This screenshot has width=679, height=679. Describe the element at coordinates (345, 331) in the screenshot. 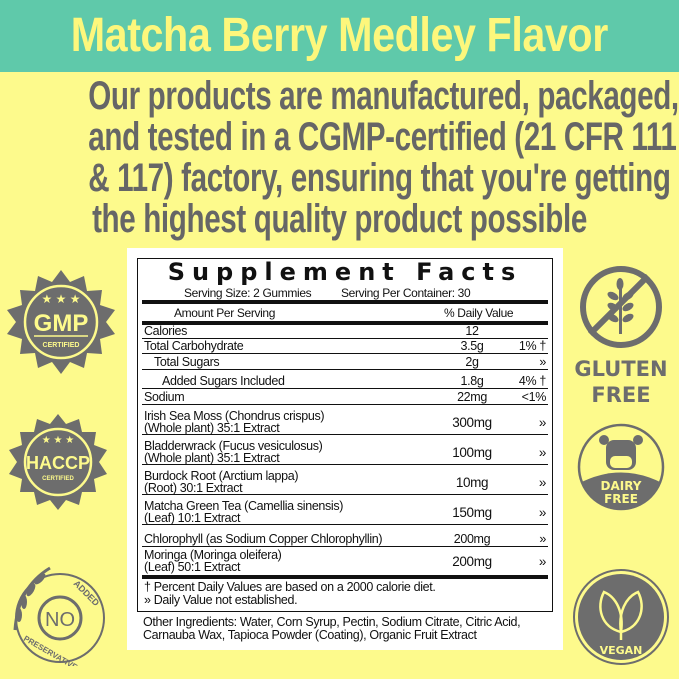

I see `facts-row: Calories 12` at that location.